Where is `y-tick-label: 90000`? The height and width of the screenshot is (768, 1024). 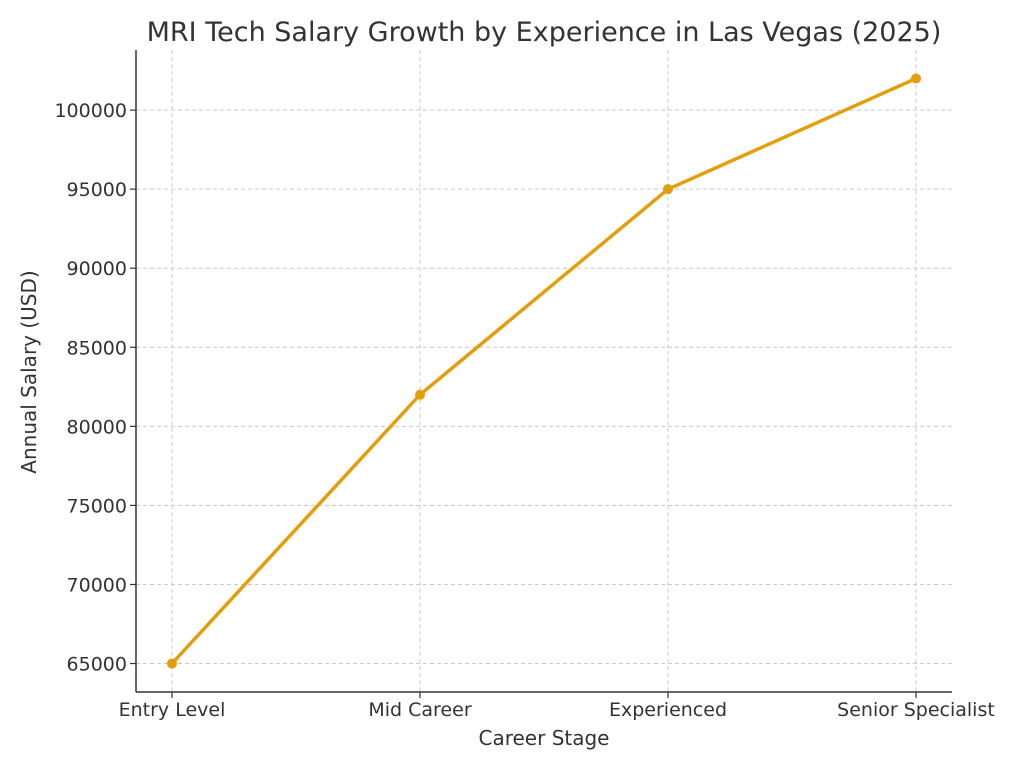
y-tick-label: 90000 is located at coordinates (97, 269).